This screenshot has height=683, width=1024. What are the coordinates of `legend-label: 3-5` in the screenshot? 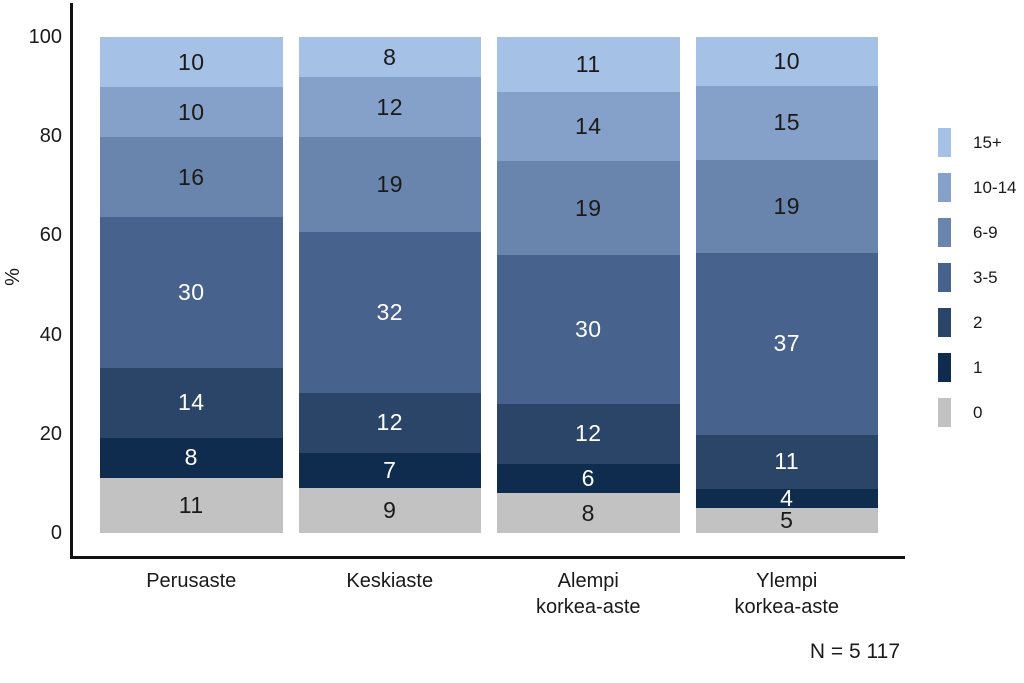 It's located at (985, 277).